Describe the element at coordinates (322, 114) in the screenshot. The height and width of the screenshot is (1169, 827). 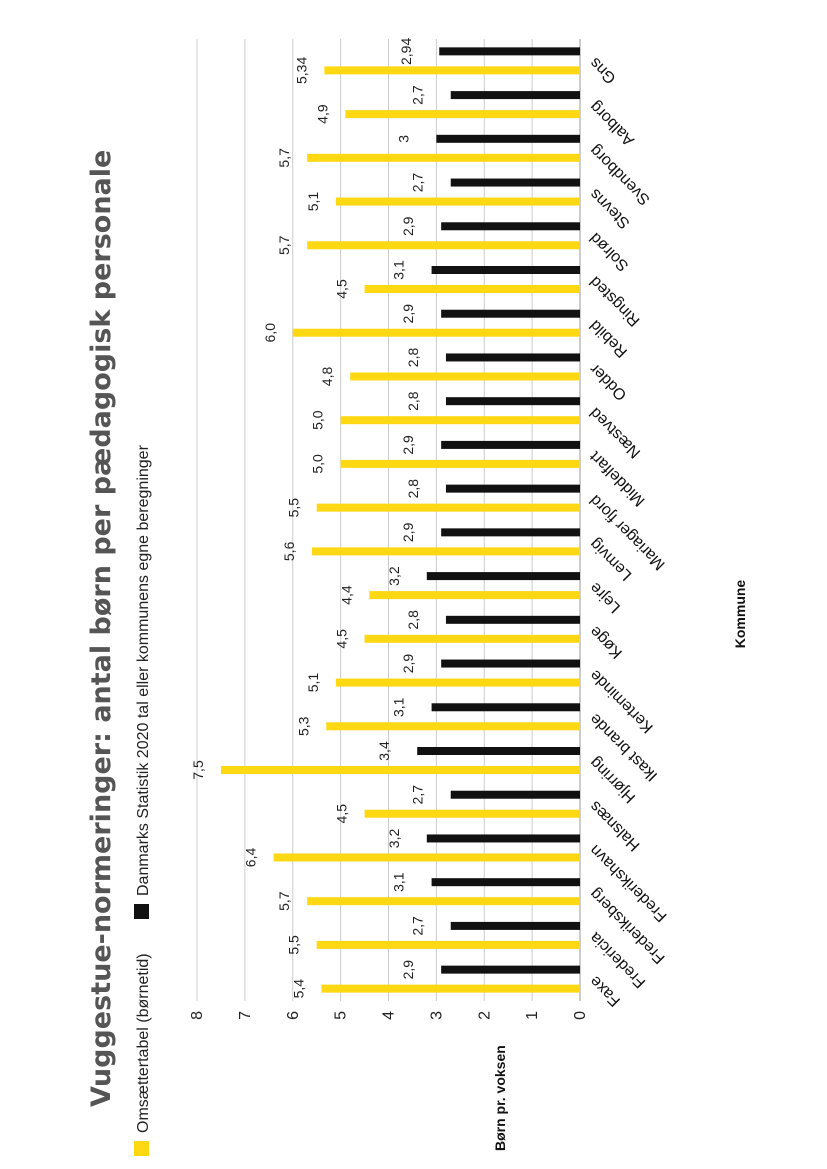
I see `data-label: 4,9` at that location.